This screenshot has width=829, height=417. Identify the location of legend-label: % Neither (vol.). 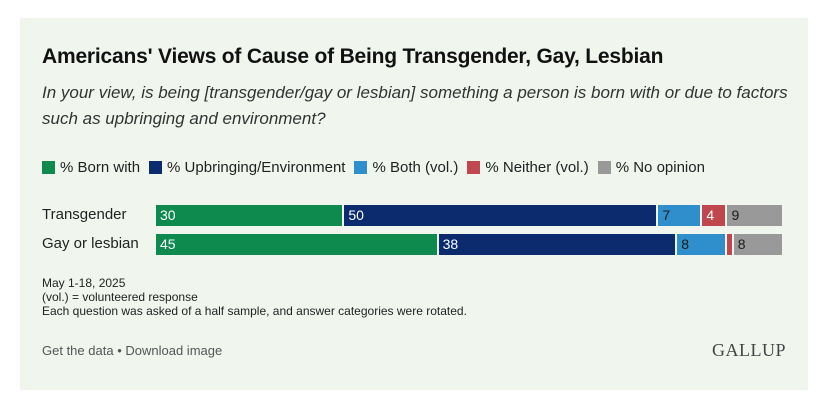
(537, 167).